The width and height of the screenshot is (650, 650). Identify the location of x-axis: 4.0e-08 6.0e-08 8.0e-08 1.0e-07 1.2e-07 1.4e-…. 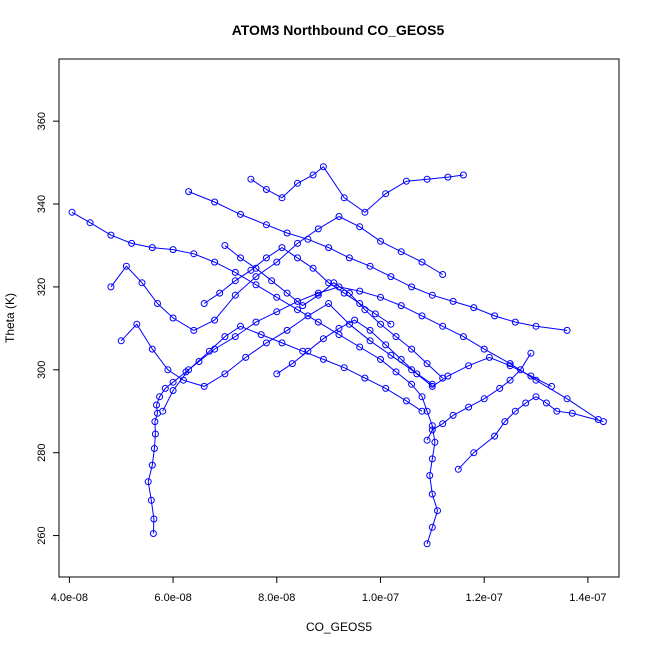
(329, 590).